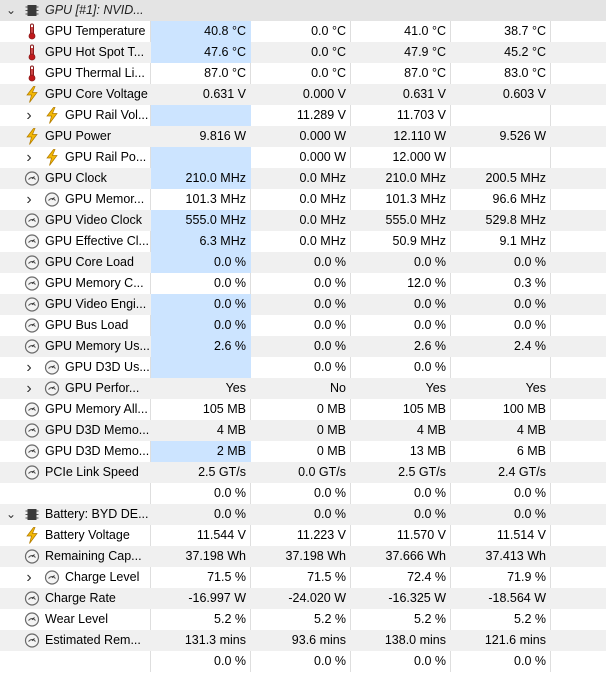  What do you see at coordinates (525, 31) in the screenshot?
I see `average-value: 38.7 °C` at bounding box center [525, 31].